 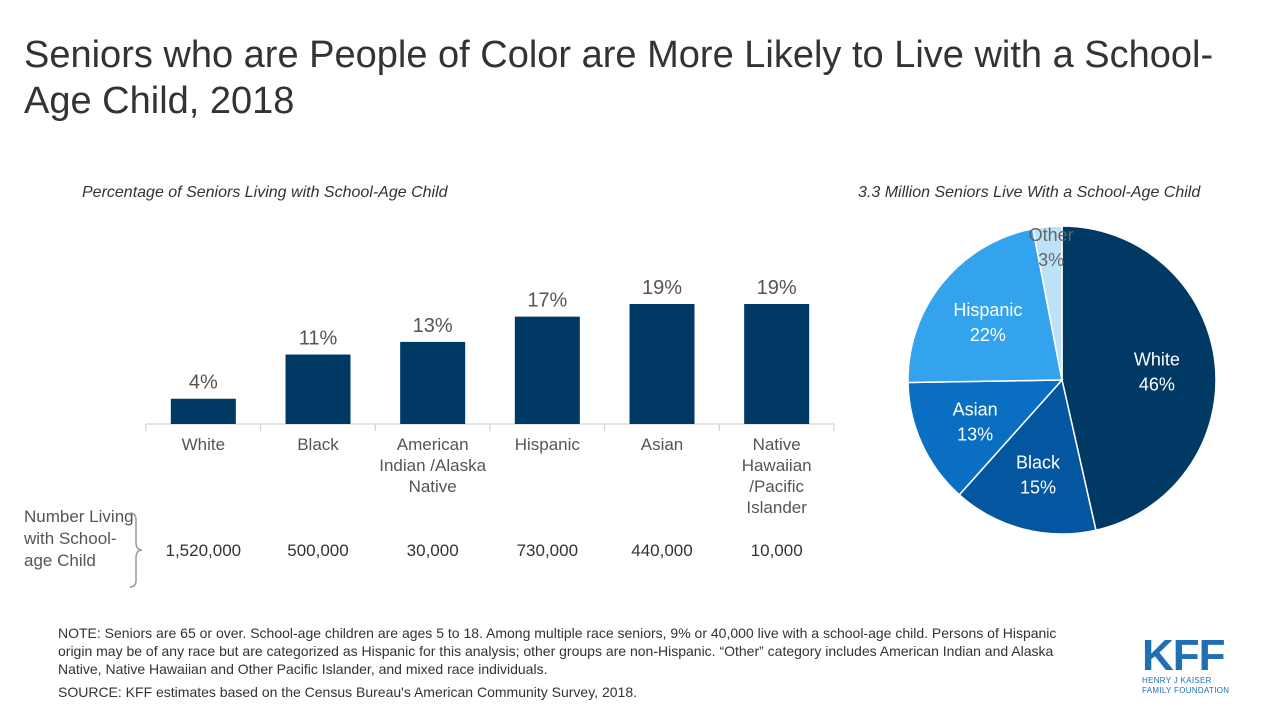 I want to click on bar-data-label: 11%, so click(x=318, y=339).